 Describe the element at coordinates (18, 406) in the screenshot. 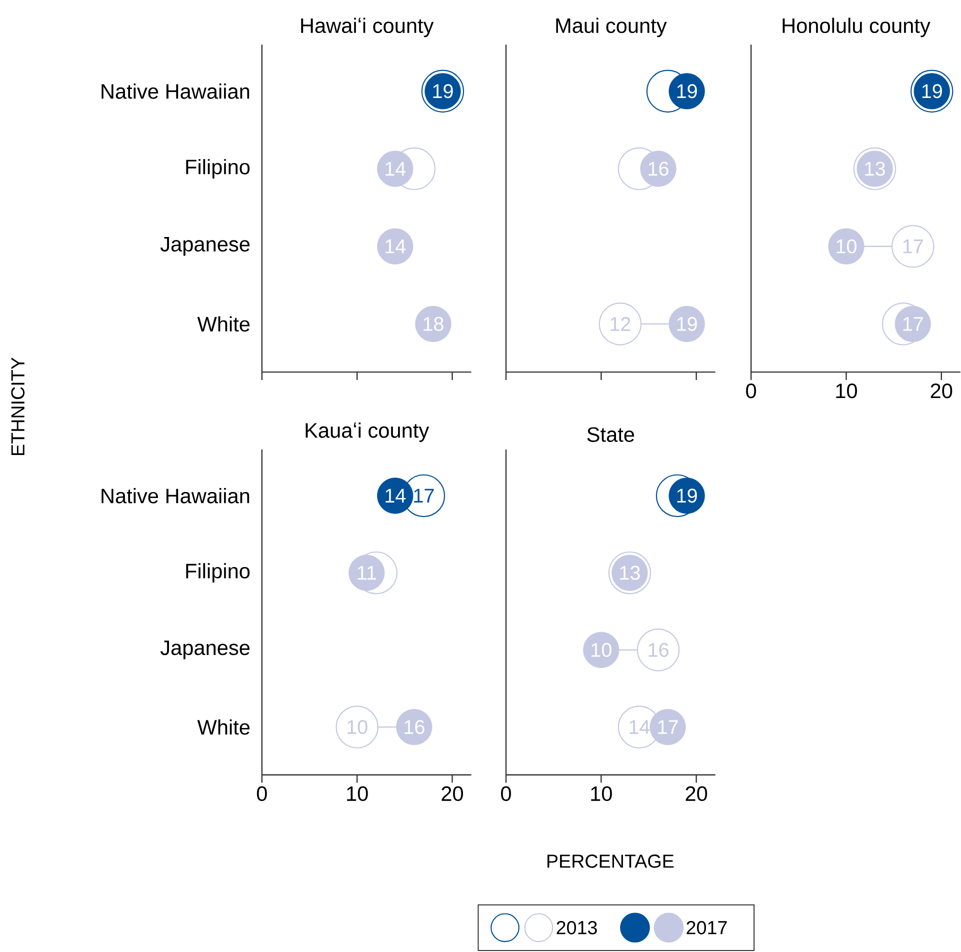

I see `y-axis-title: ETHNICITY` at that location.